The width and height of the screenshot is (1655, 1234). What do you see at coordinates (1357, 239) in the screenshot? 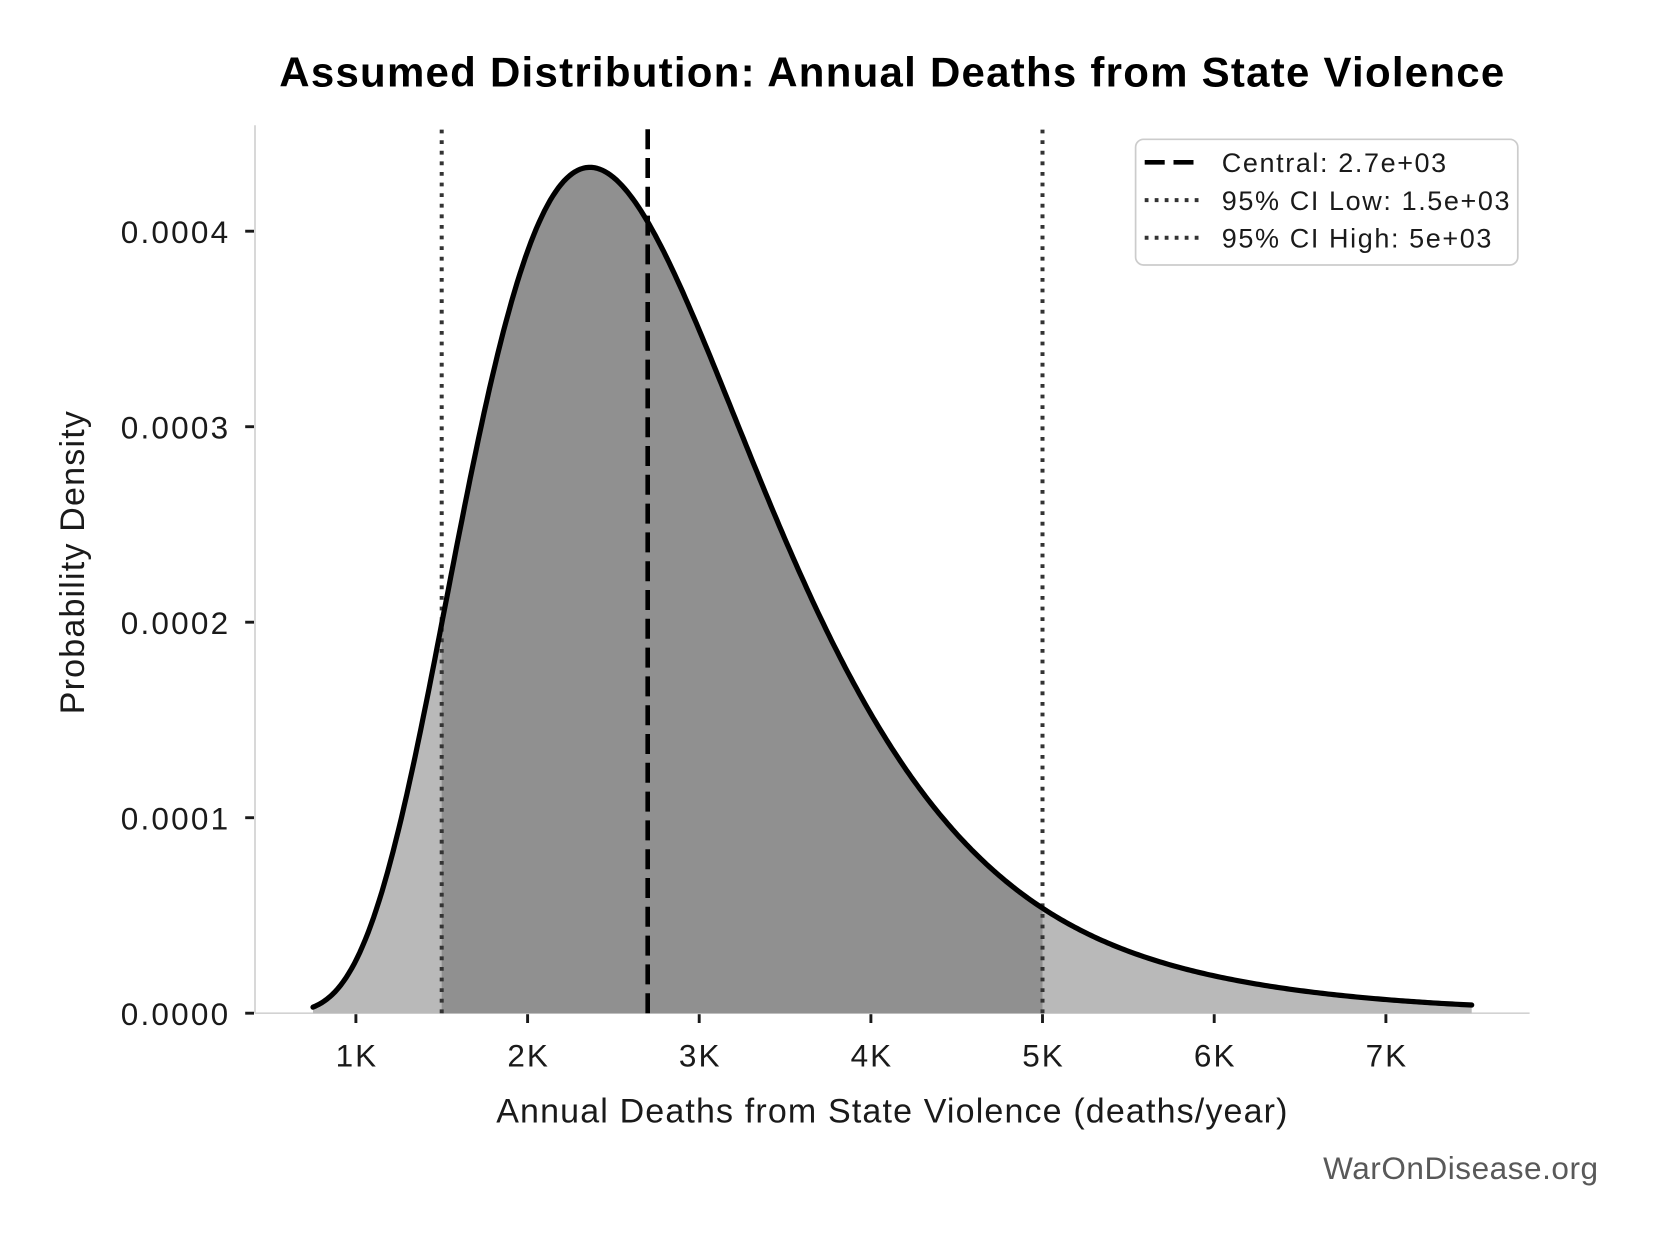
I see `svg-text: 95% CI High: 5e+03` at bounding box center [1357, 239].